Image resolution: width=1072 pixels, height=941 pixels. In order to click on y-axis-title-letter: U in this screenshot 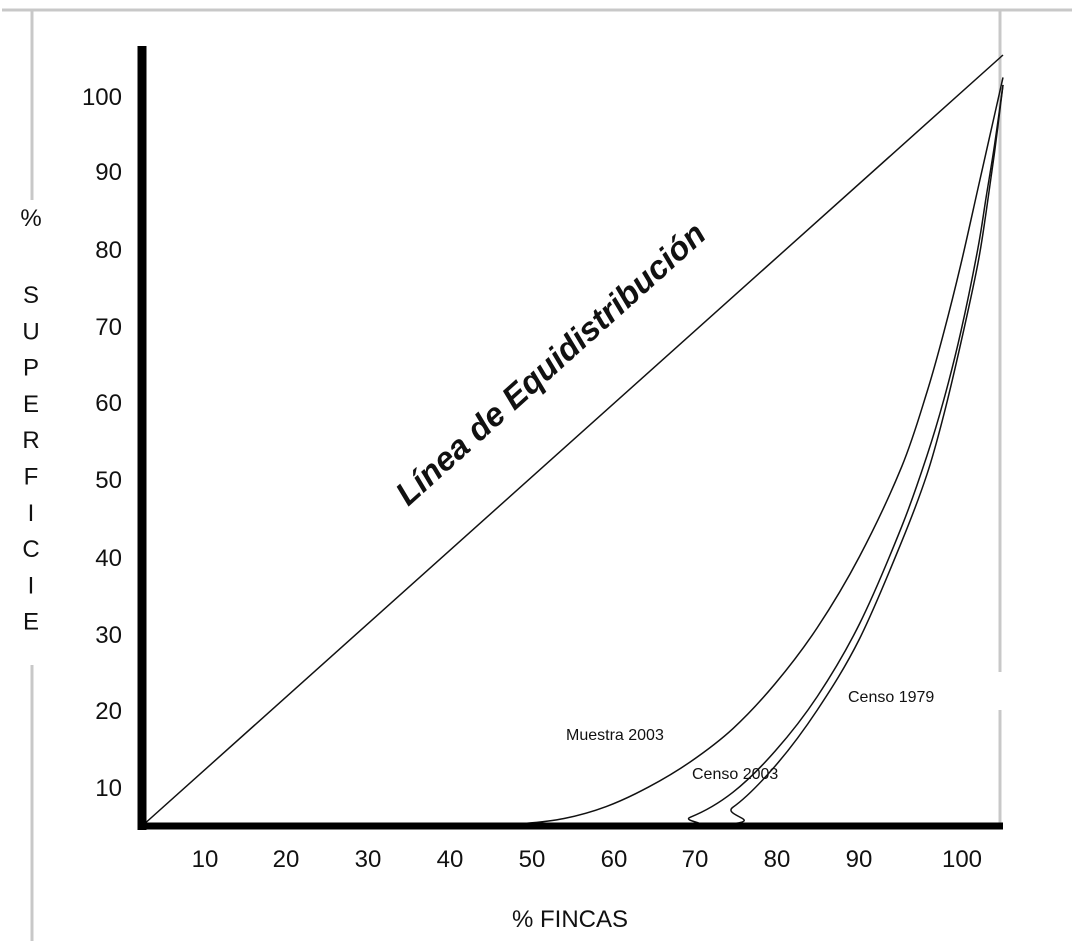, I will do `click(30, 331)`.